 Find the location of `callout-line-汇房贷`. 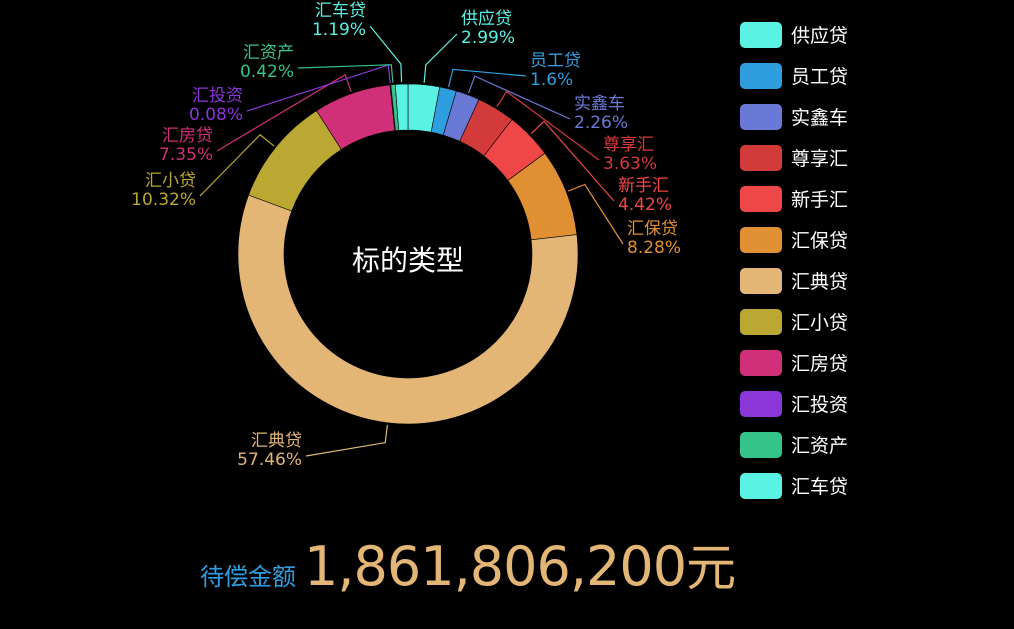

callout-line-汇房贷 is located at coordinates (284, 112).